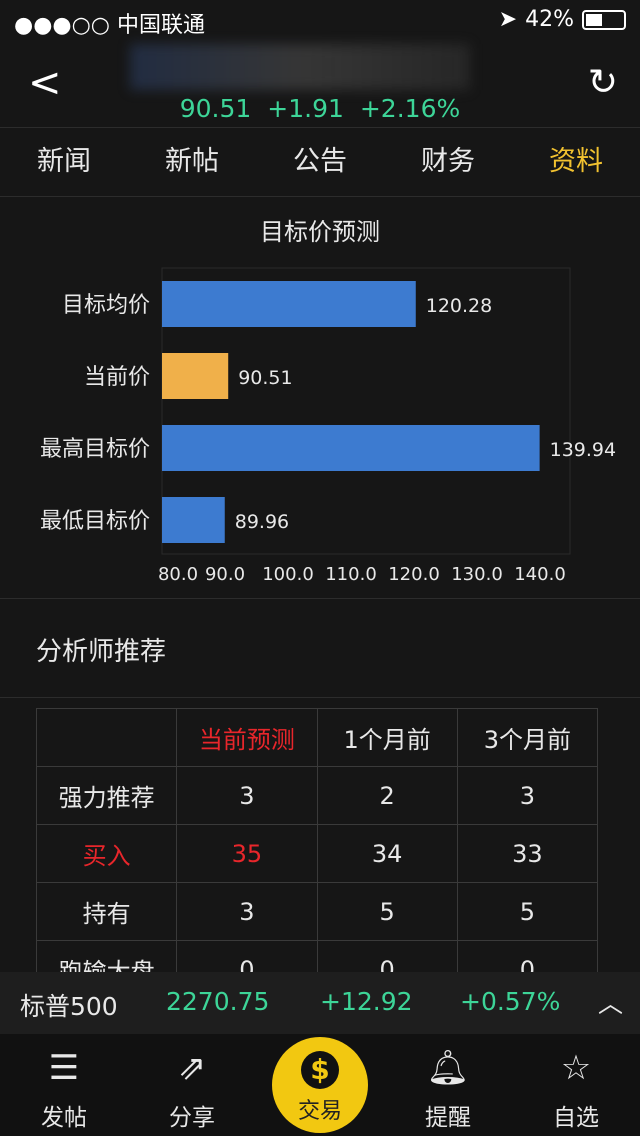  I want to click on table-cell: 35, so click(247, 853).